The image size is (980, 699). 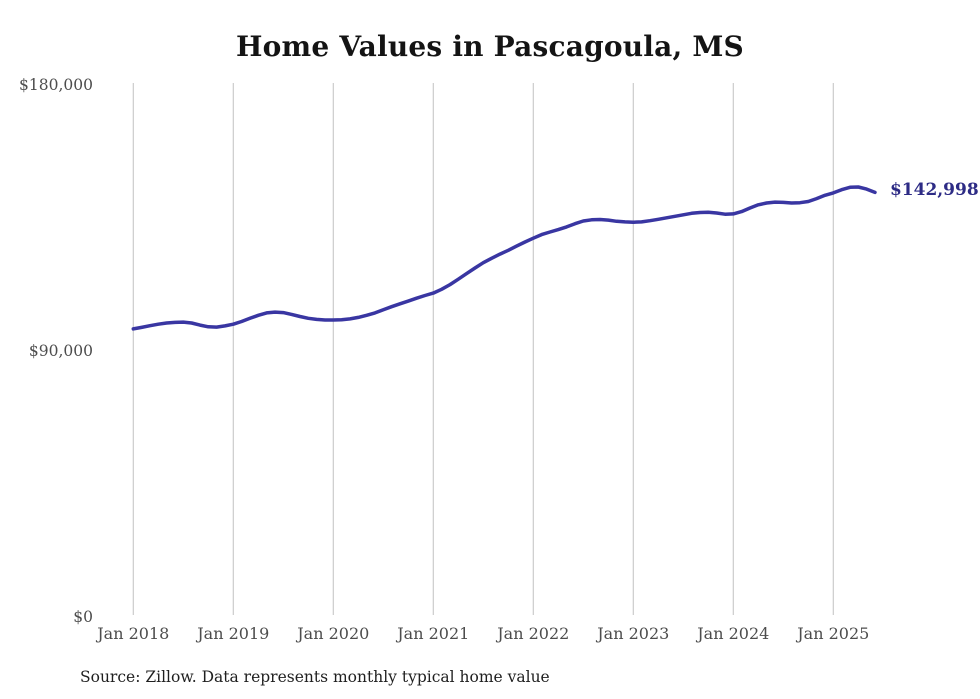 I want to click on x-tick-label: Jan 2018, so click(x=133, y=633).